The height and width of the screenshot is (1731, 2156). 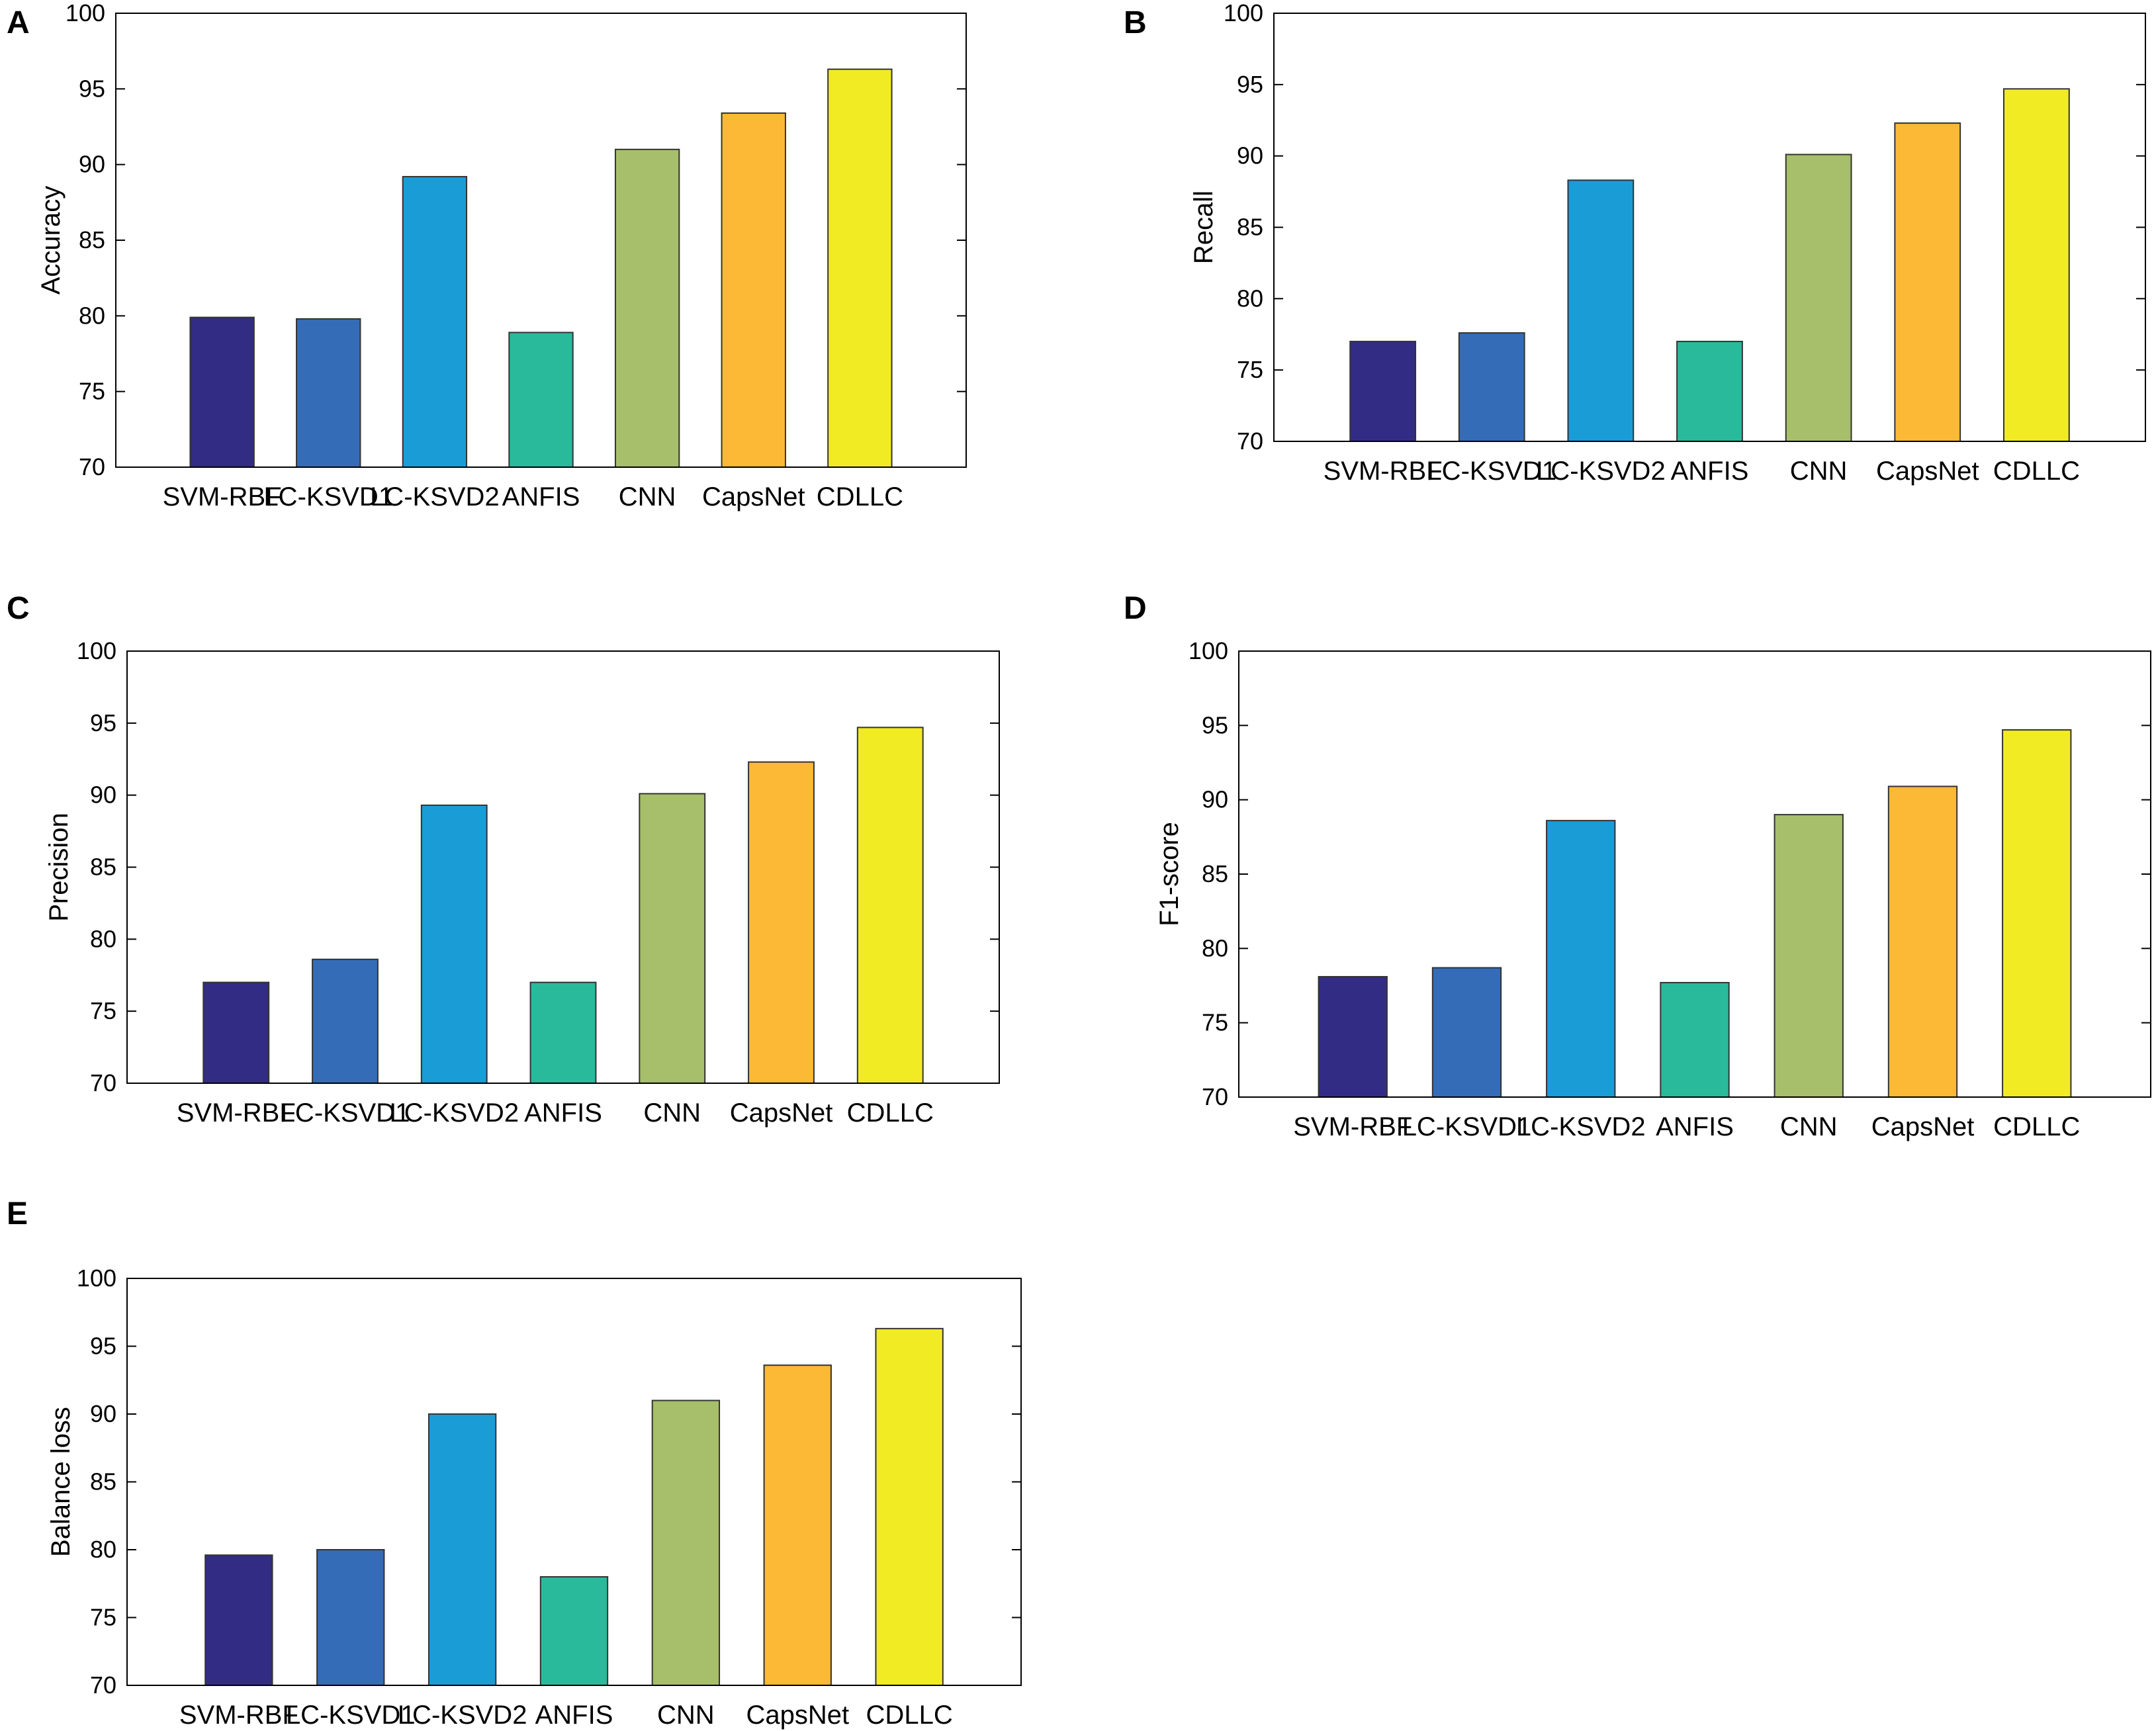 I want to click on chart-a-x-tick-label: LC-KSVD1, so click(x=328, y=496).